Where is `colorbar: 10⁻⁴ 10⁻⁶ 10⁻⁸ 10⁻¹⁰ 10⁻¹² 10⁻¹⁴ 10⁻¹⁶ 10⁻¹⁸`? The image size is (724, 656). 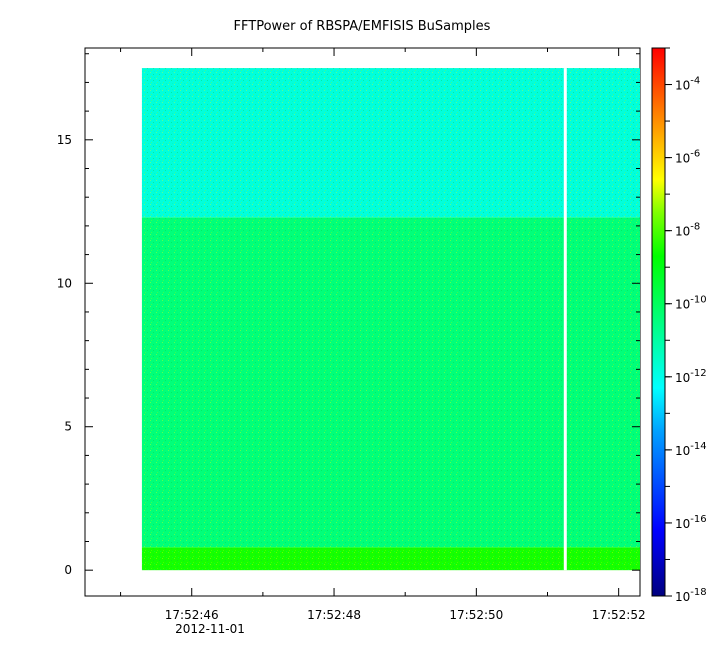
colorbar: 10⁻⁴ 10⁻⁶ 10⁻⁸ 10⁻¹⁰ 10⁻¹² 10⁻¹⁴ 10⁻¹⁶ 10⁻¹⁸ is located at coordinates (679, 325).